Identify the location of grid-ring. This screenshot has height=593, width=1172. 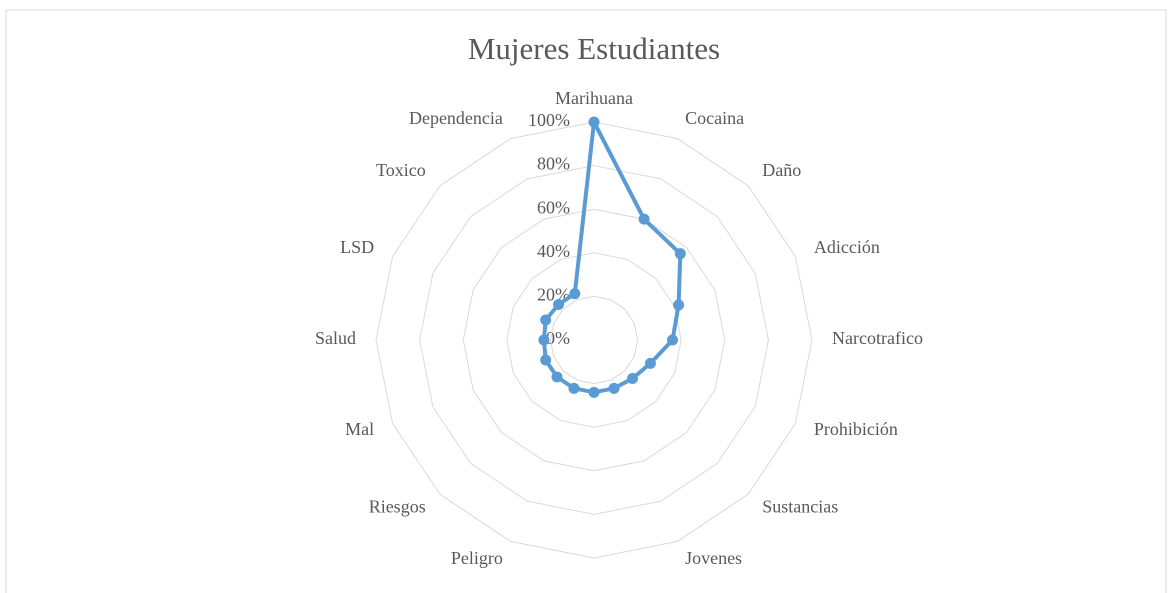
(594, 340).